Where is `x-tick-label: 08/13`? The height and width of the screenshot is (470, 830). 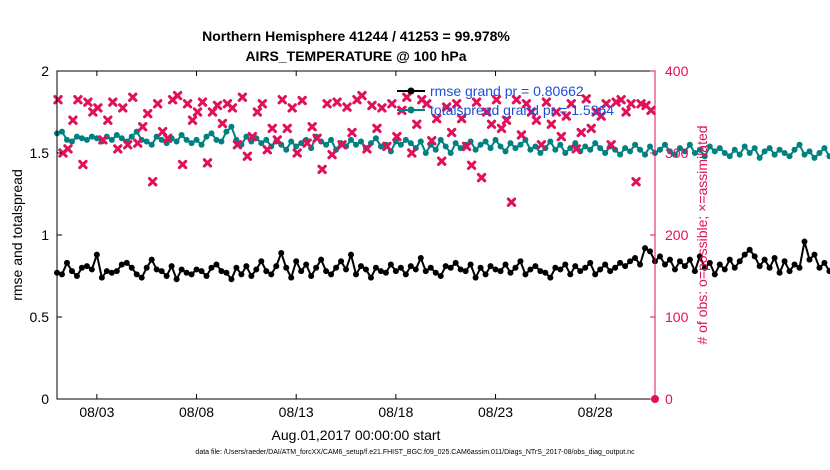
x-tick-label: 08/13 is located at coordinates (296, 412).